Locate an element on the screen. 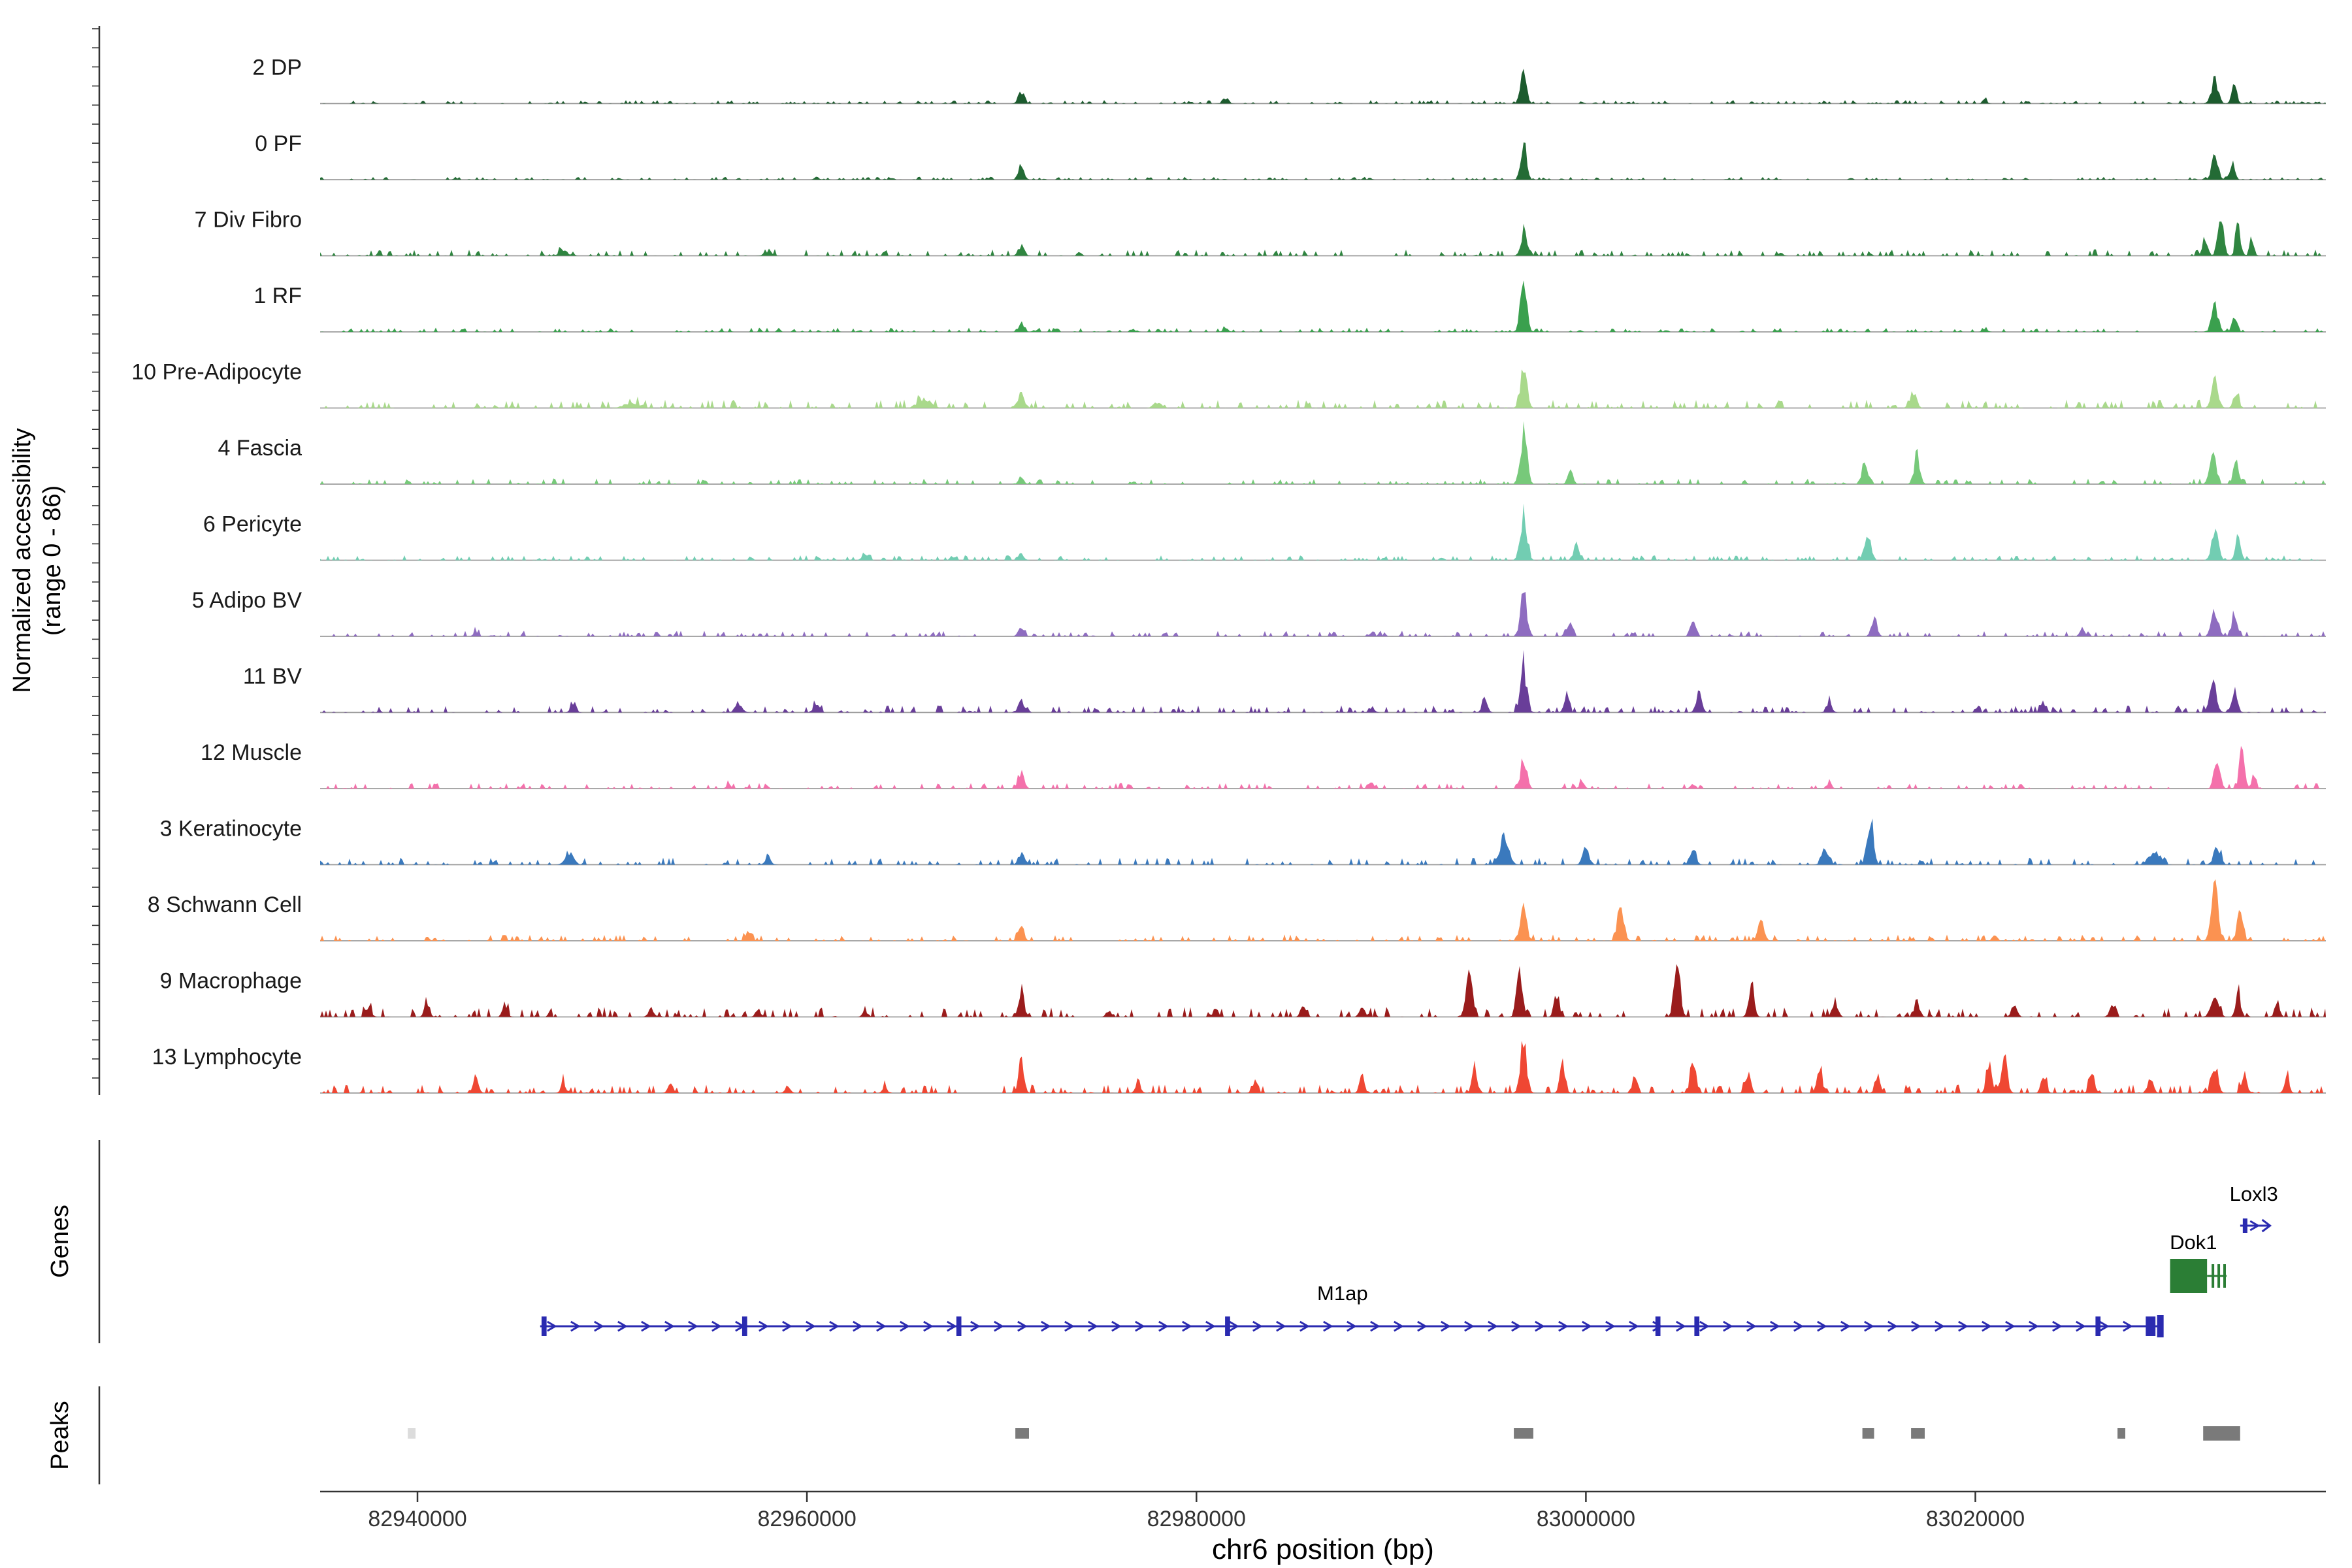 The height and width of the screenshot is (1568, 2352). track-6-pericyte: 6 Pericyte is located at coordinates (1264, 532).